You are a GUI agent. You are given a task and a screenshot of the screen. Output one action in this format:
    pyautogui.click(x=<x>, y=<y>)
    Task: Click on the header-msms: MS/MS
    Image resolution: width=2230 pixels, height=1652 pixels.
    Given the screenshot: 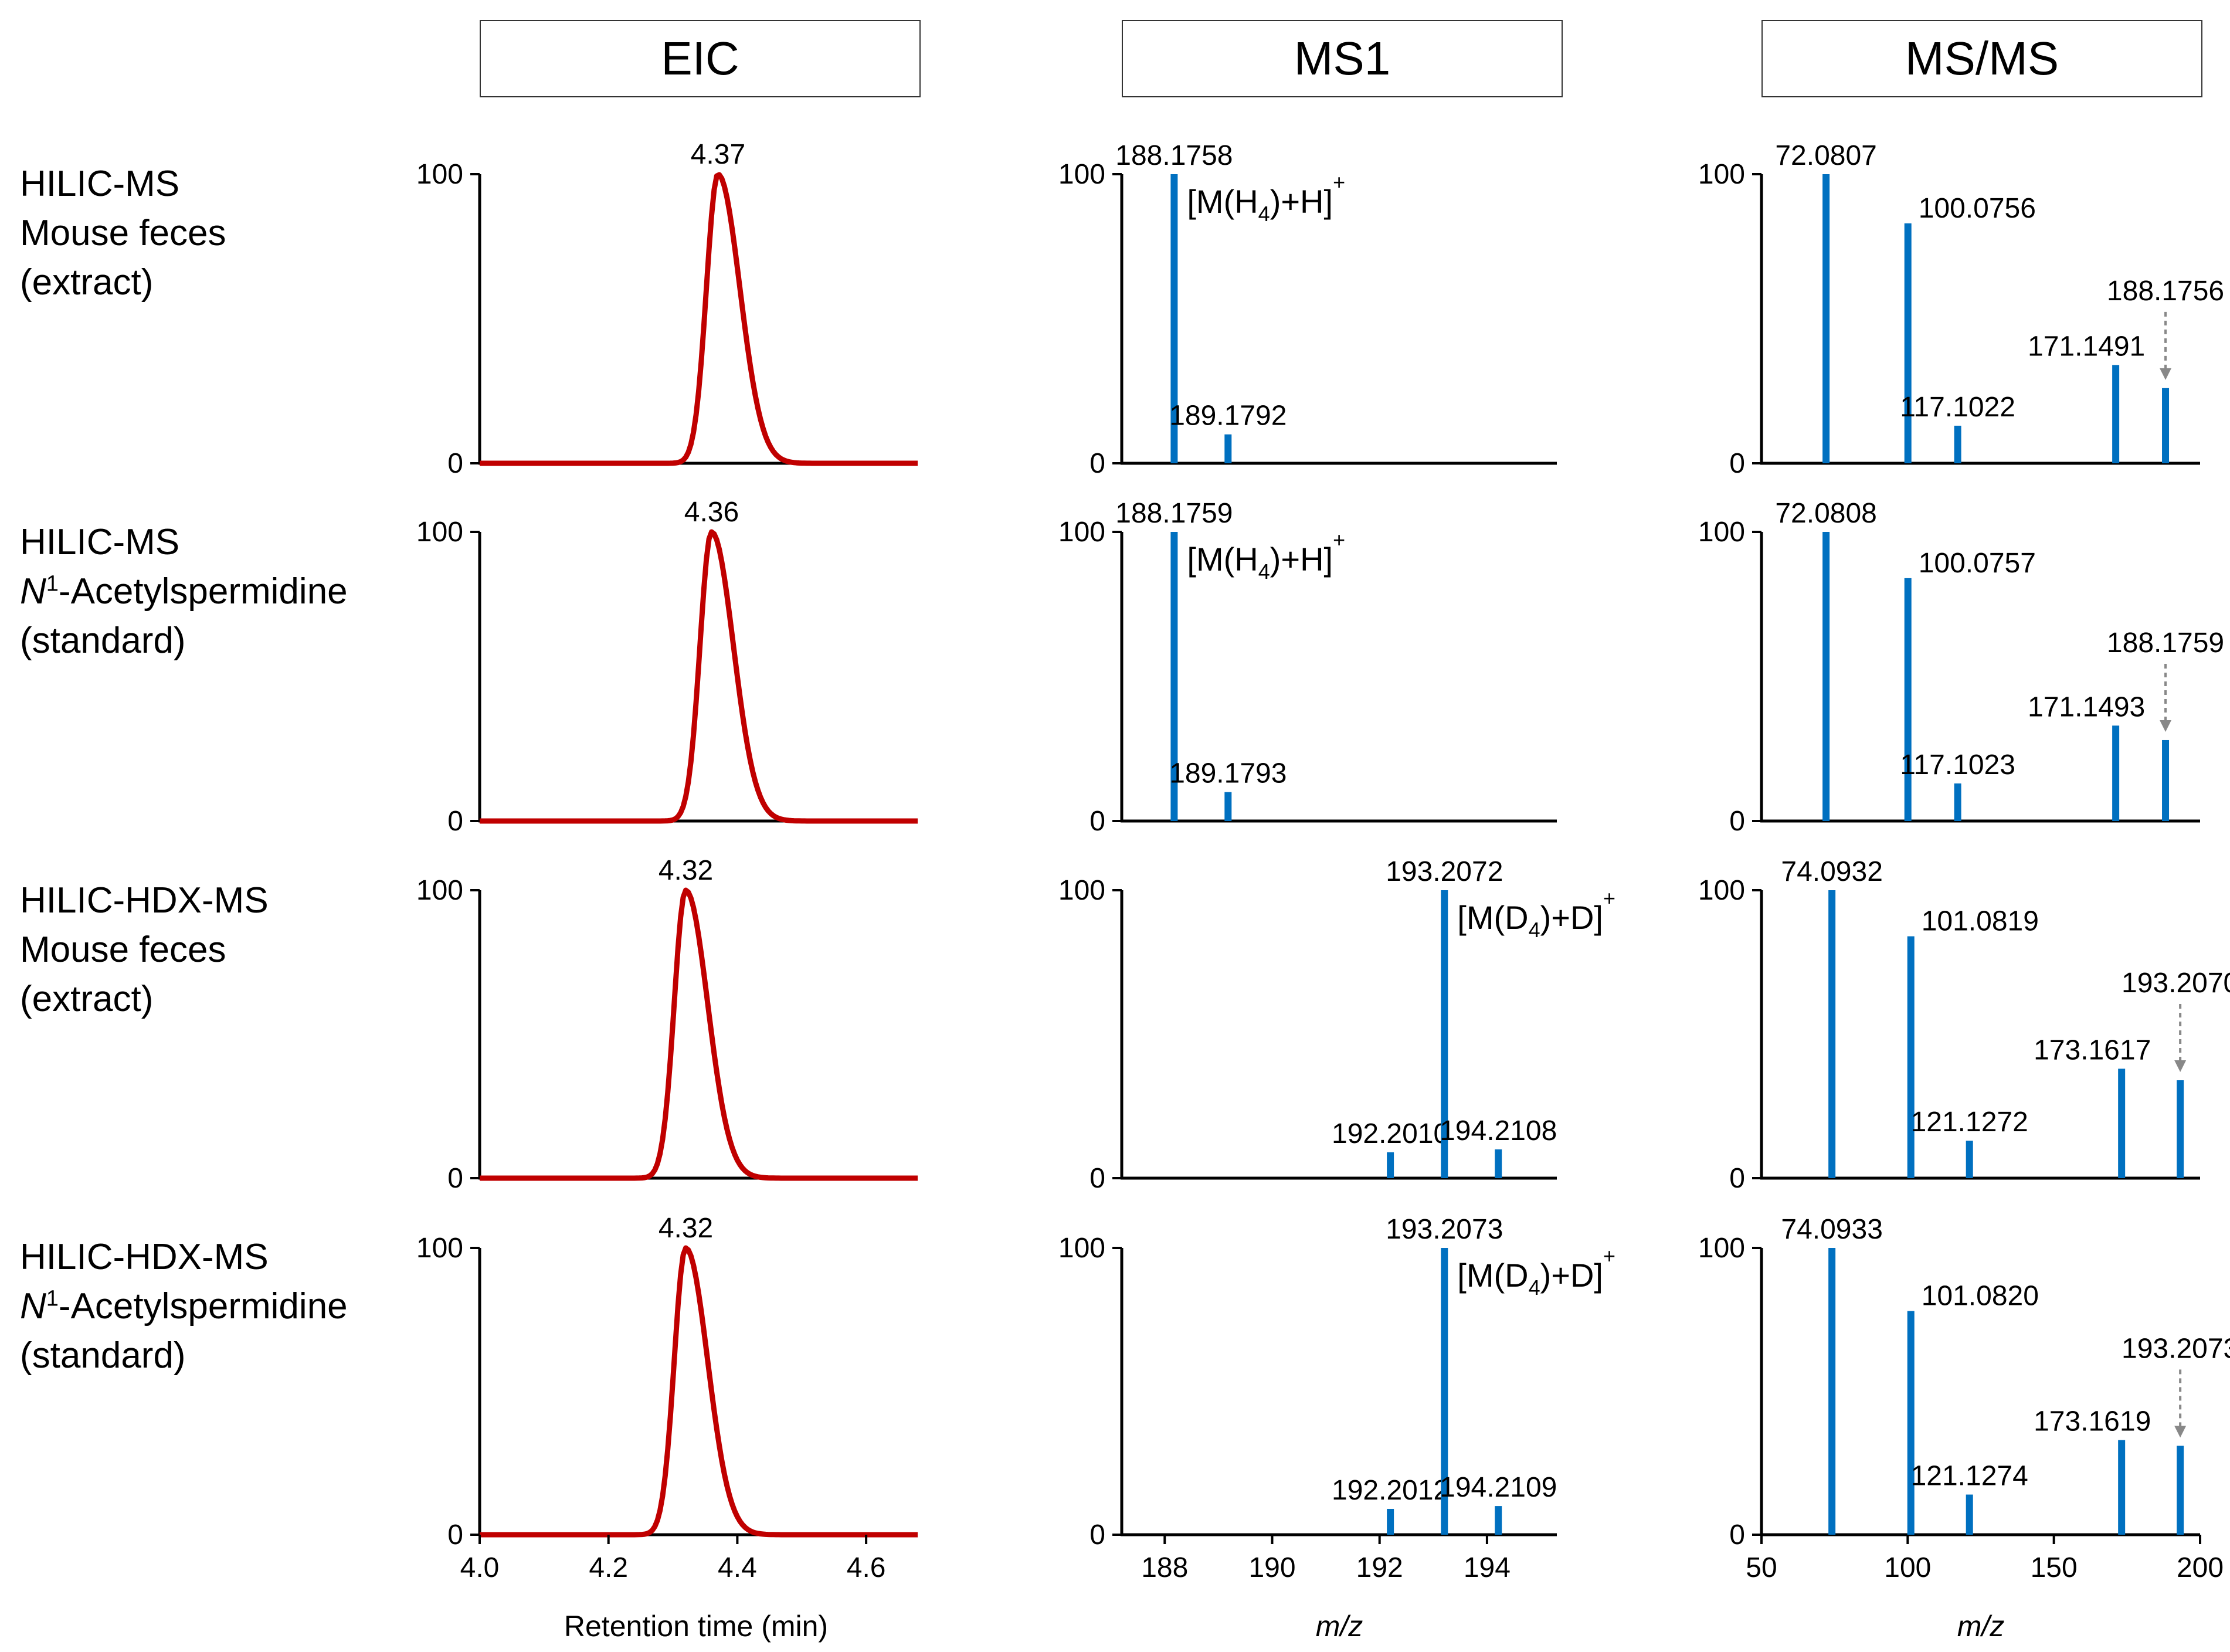 What is the action you would take?
    pyautogui.click(x=1981, y=58)
    